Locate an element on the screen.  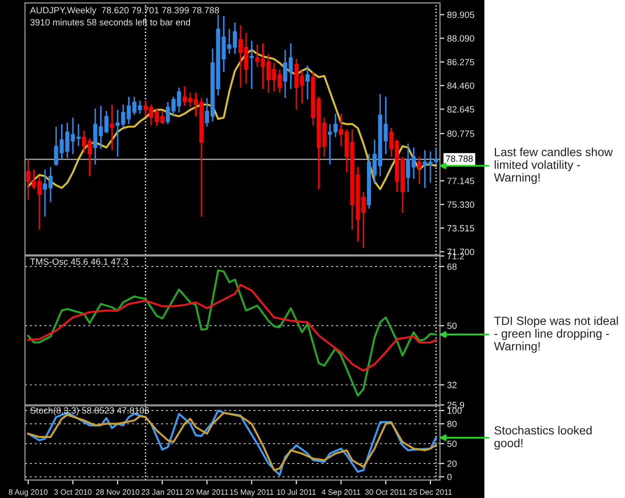
annotation: Stochastics looked good! is located at coordinates (543, 438).